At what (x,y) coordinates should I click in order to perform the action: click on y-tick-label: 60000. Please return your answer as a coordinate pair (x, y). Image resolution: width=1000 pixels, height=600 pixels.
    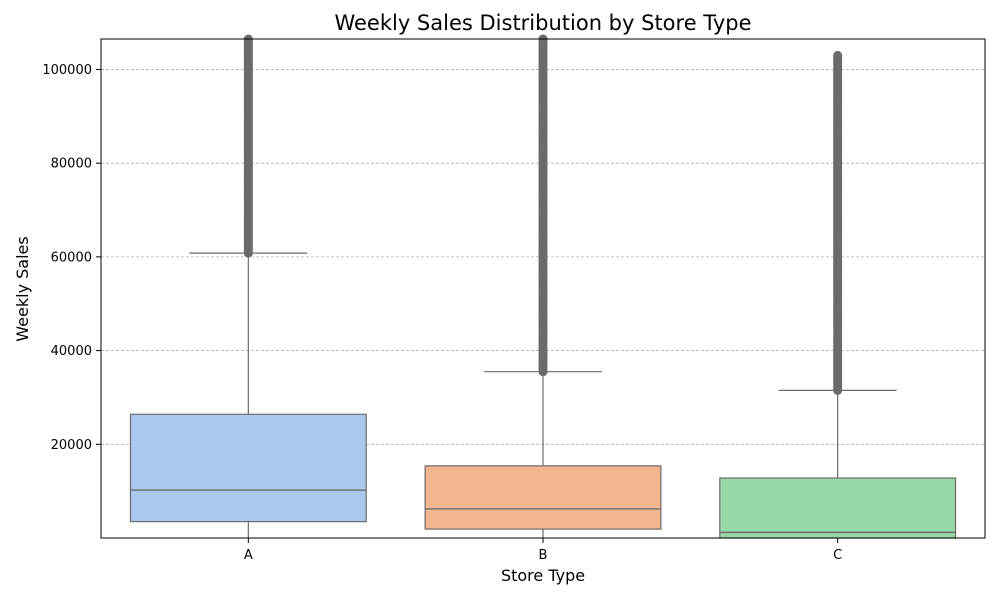
    Looking at the image, I should click on (71, 257).